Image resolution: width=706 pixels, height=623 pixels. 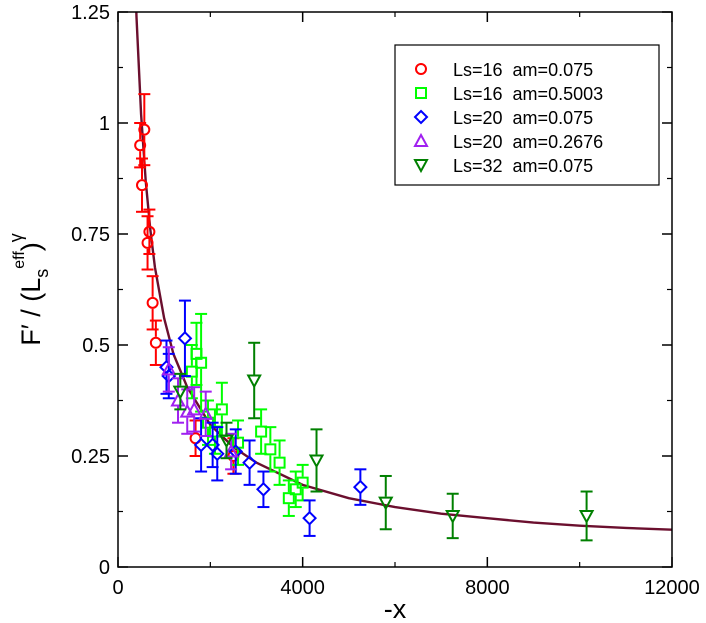 What do you see at coordinates (487, 588) in the screenshot?
I see `x-tick-label: 8000` at bounding box center [487, 588].